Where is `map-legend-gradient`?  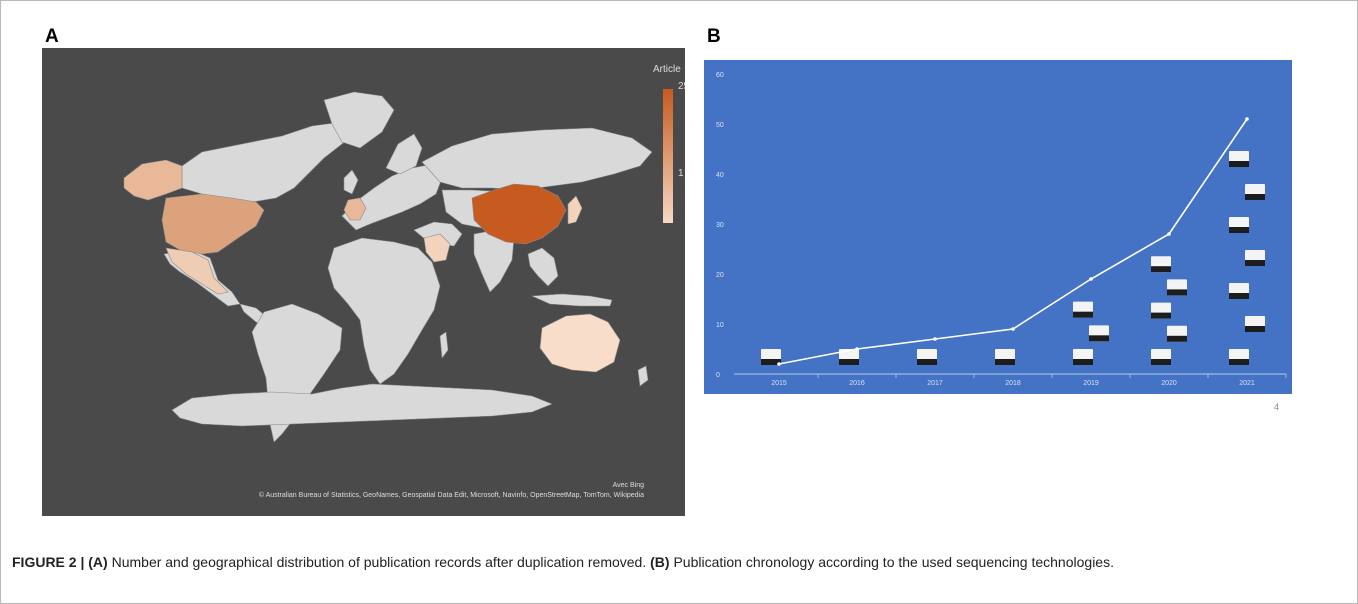
map-legend-gradient is located at coordinates (668, 156).